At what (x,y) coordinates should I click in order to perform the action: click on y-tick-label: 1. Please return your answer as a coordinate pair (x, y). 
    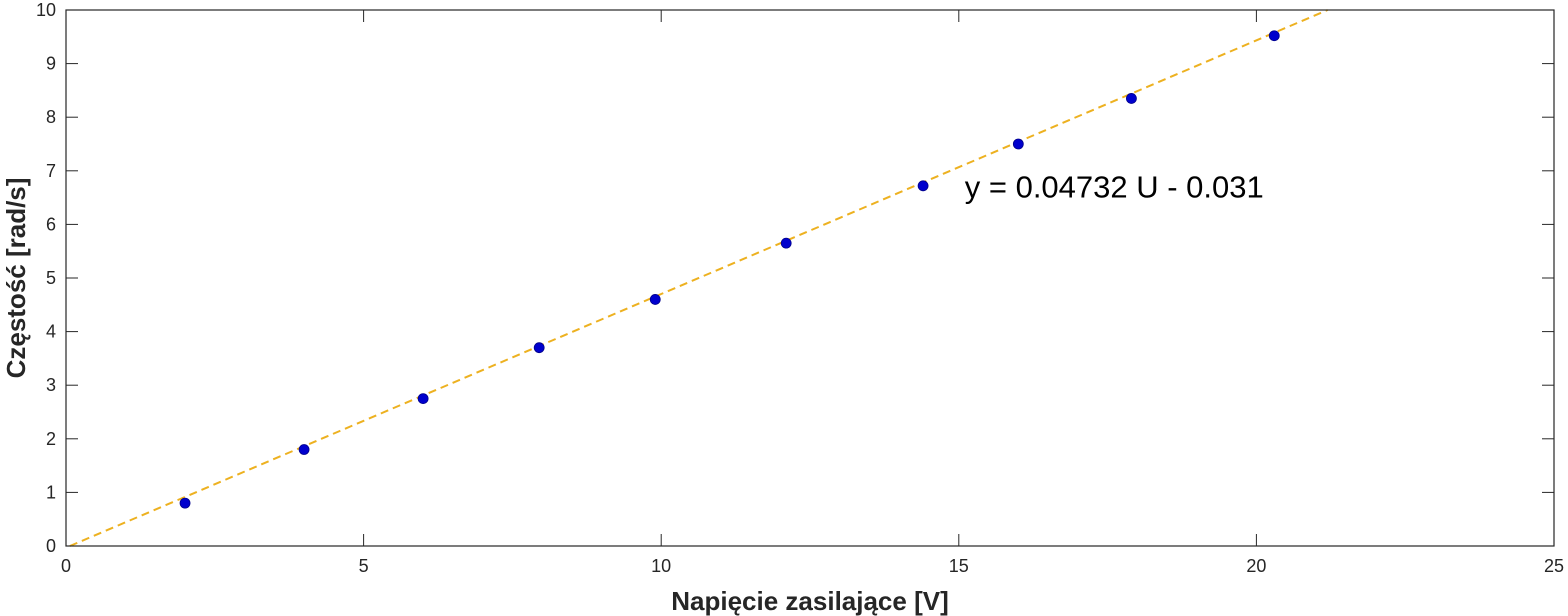
    Looking at the image, I should click on (51, 492).